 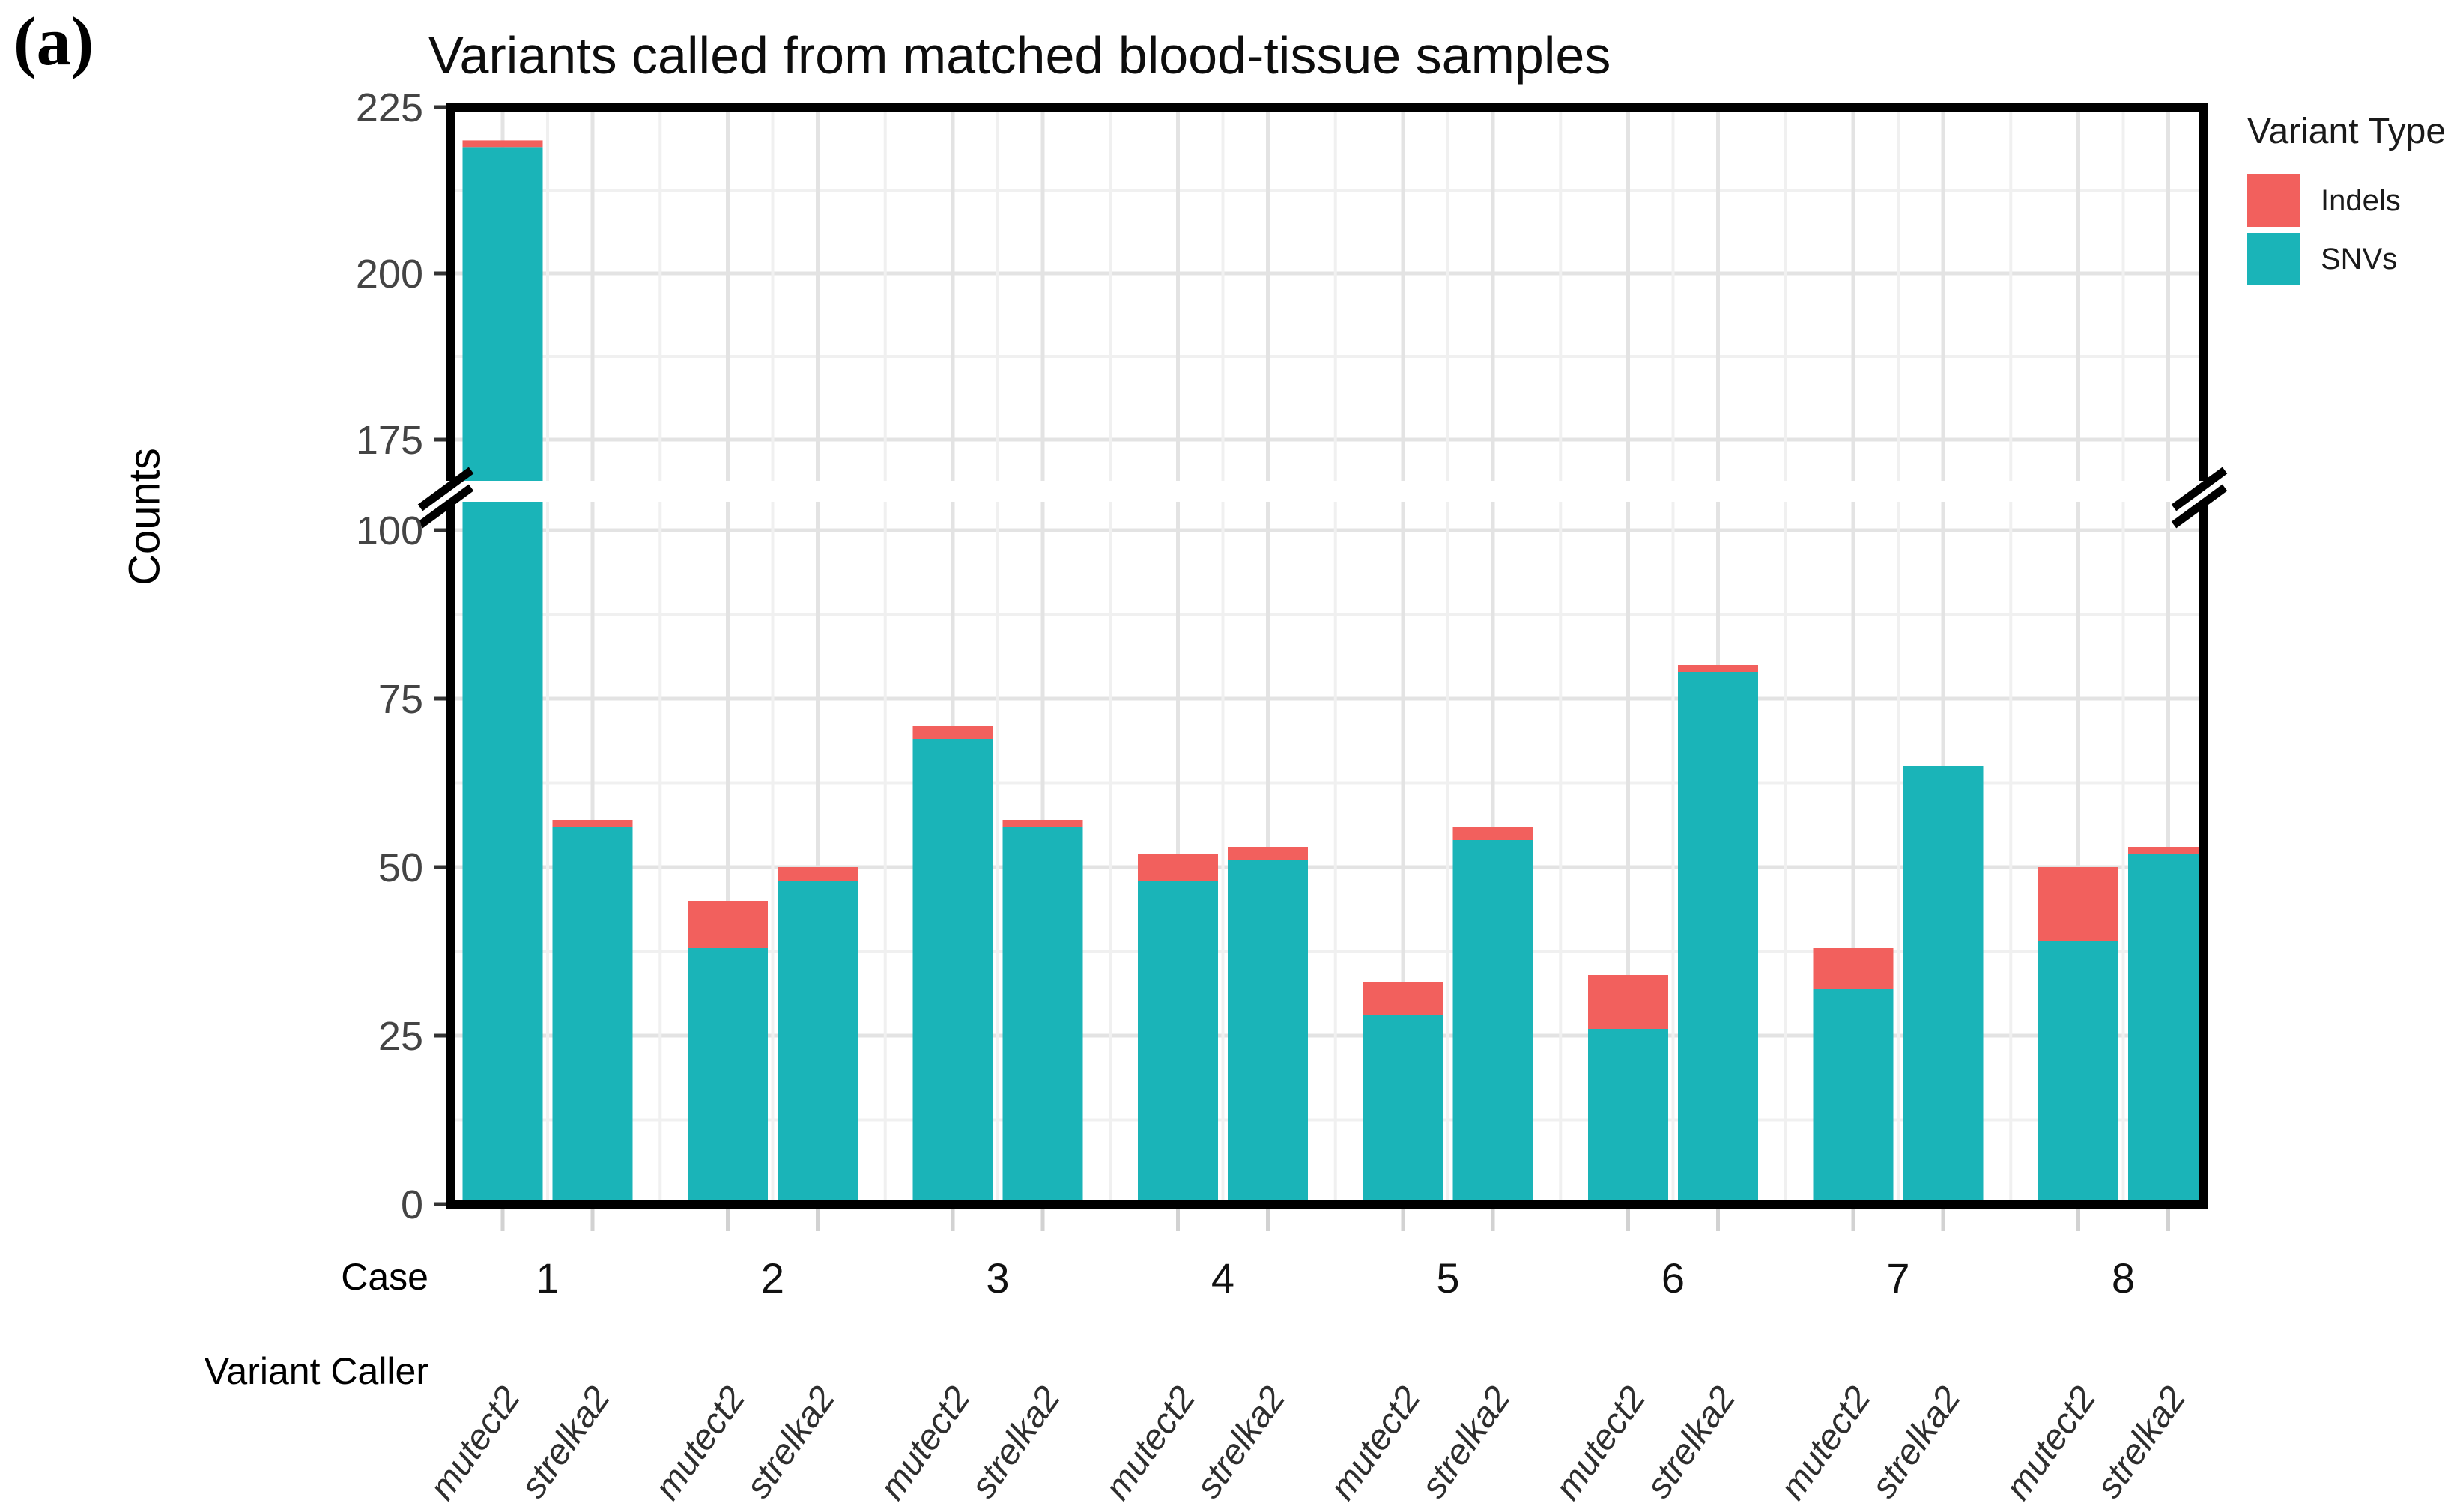 I want to click on y-tick-label: 75, so click(x=400, y=699).